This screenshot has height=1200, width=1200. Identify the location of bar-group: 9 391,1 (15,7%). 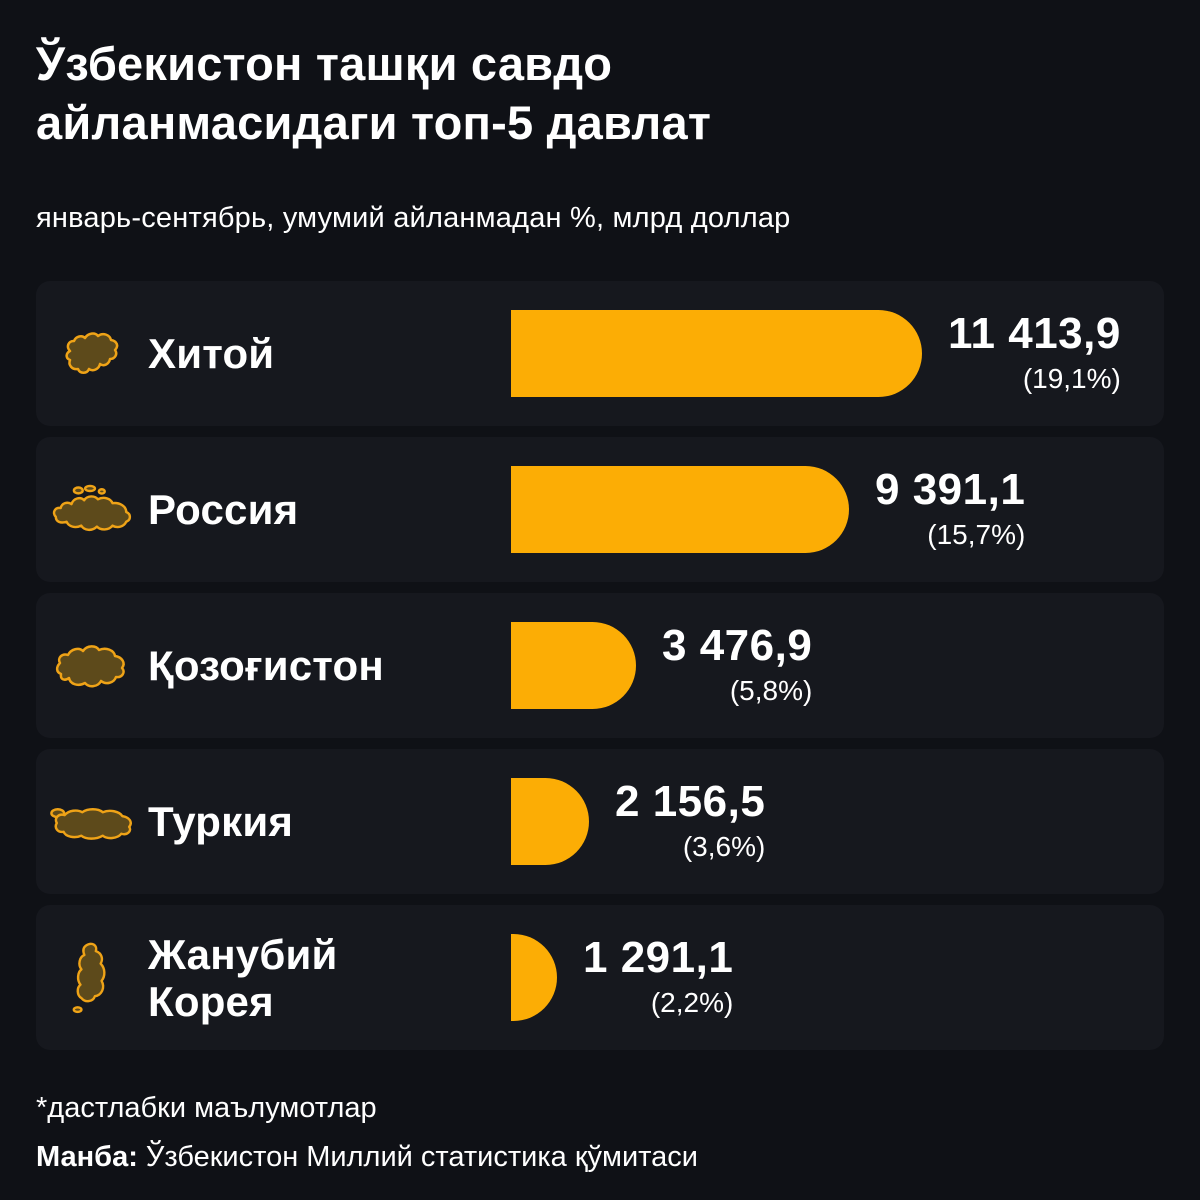
(768, 509).